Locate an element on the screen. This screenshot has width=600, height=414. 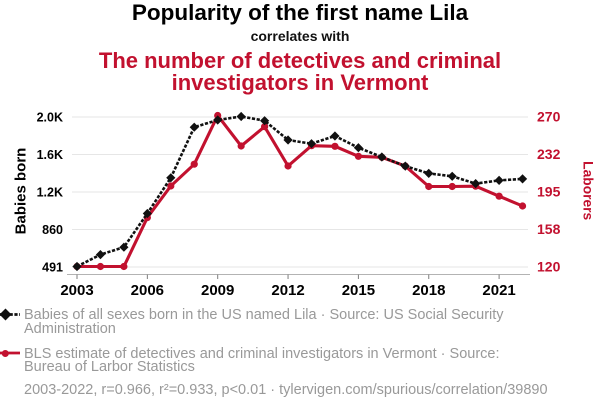
svg-text: 2018 is located at coordinates (428, 290).